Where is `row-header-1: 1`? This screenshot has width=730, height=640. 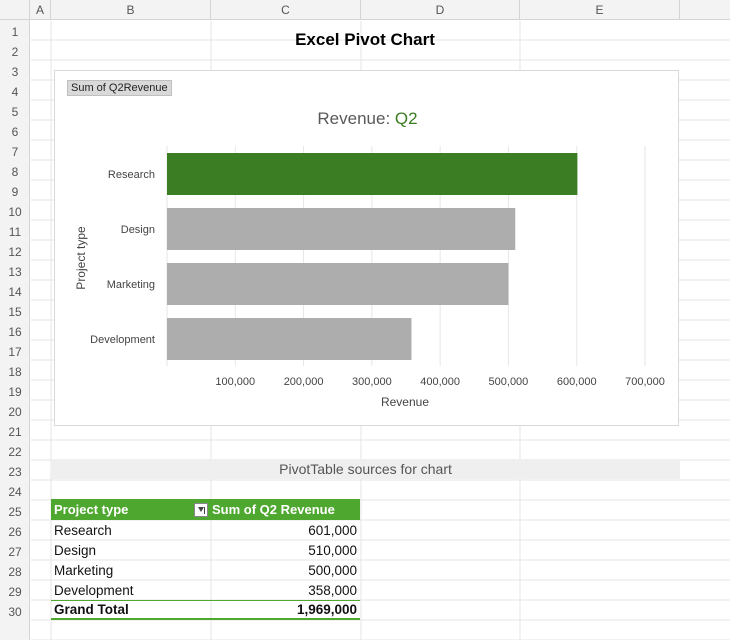 row-header-1: 1 is located at coordinates (15, 32).